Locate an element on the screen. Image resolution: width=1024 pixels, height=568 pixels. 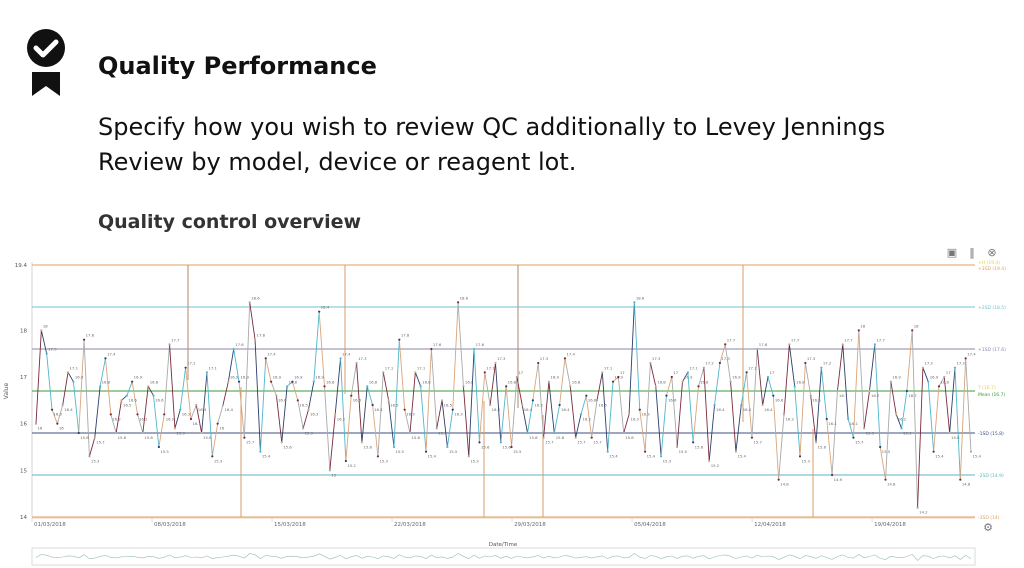
x-tick-label: 12/04/2018 is located at coordinates (770, 525).